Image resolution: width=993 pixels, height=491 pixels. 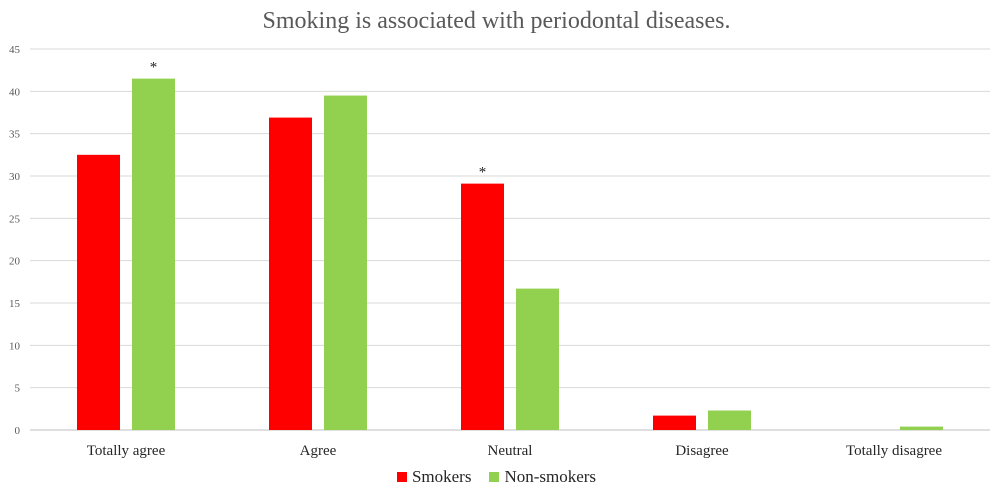 I want to click on x-tick-label: Totally agree, so click(x=126, y=451).